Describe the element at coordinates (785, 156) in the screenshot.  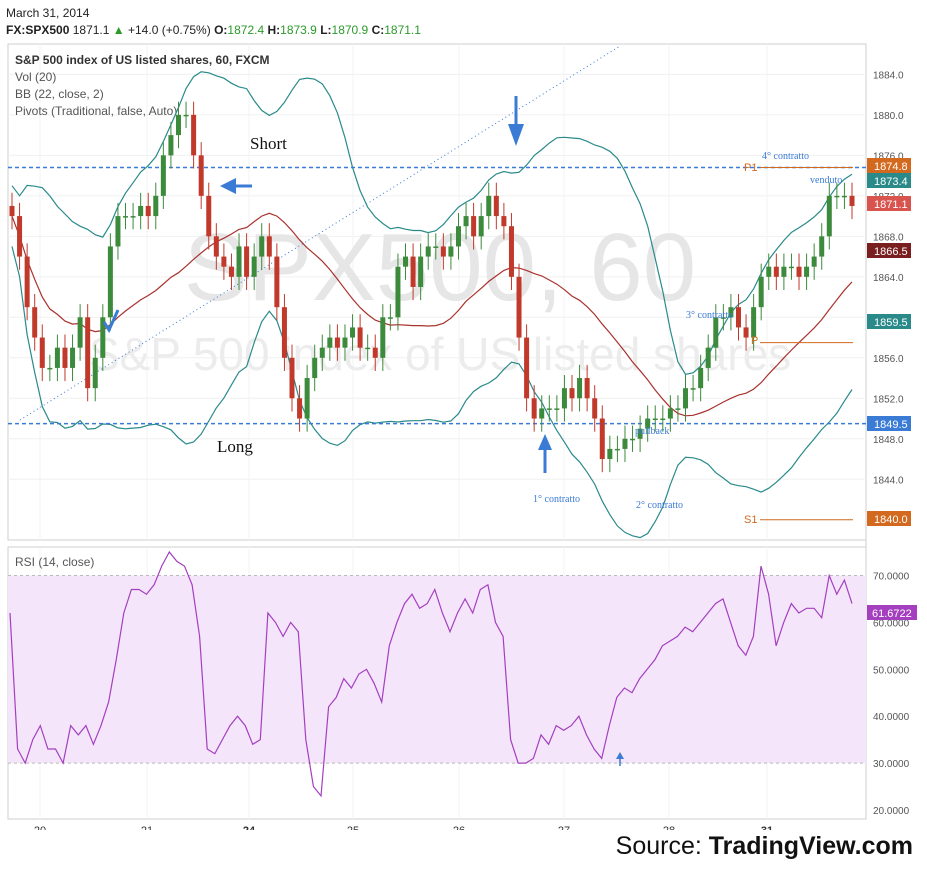
I see `contract-4-label: 4° contratto` at that location.